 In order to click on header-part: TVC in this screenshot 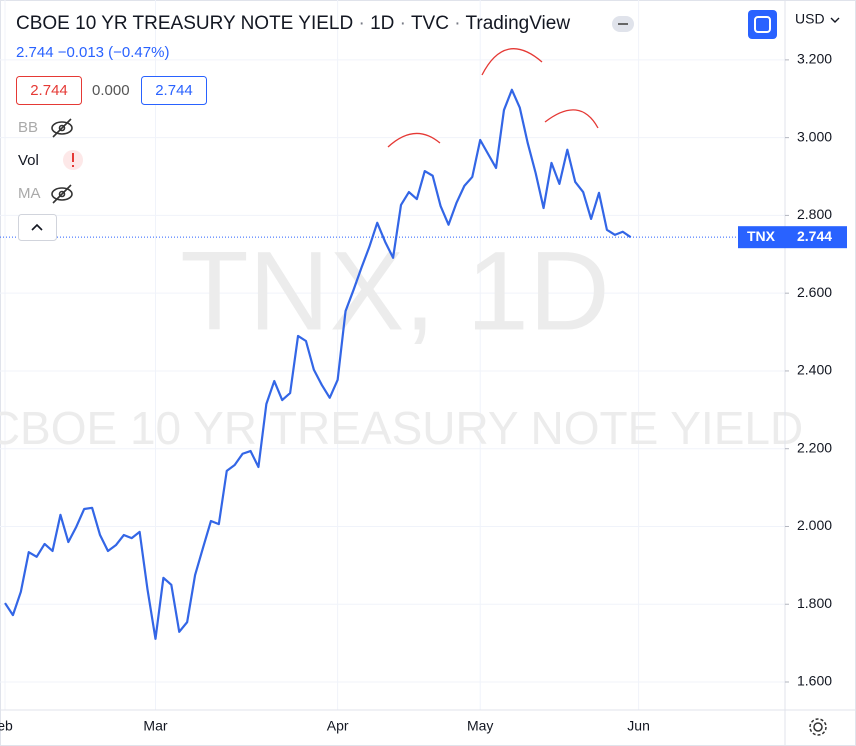, I will do `click(430, 23)`.